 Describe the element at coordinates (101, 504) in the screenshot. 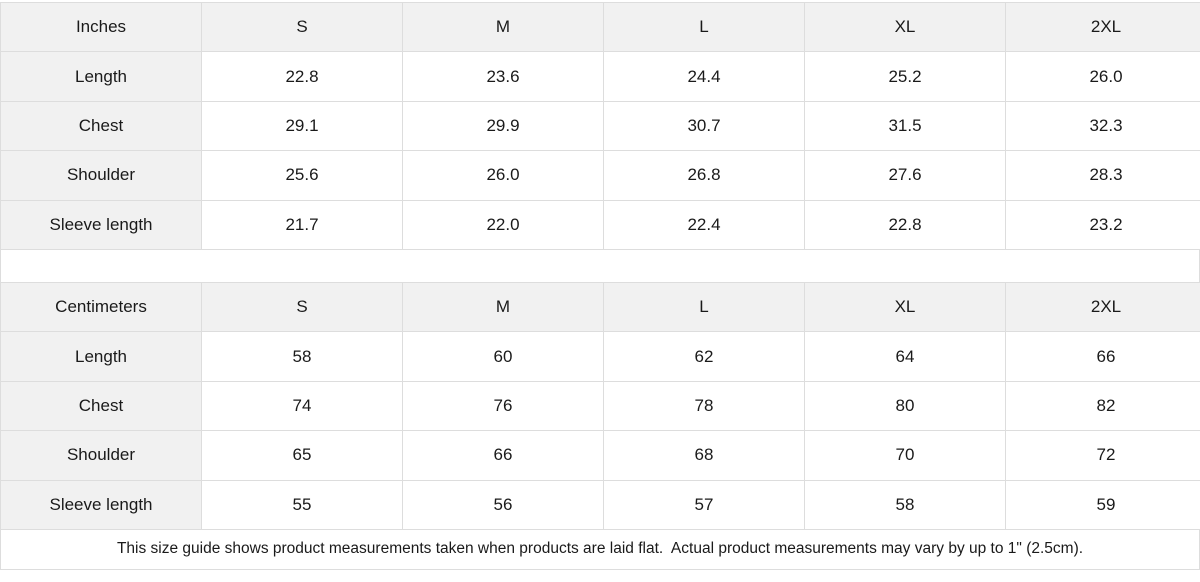

I see `centimeters-label-sleeve-length: Sleeve length` at that location.